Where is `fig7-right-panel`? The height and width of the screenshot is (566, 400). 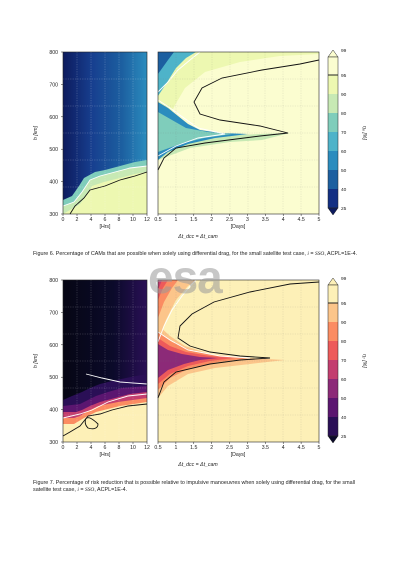
fig7-right-panel is located at coordinates (238, 361).